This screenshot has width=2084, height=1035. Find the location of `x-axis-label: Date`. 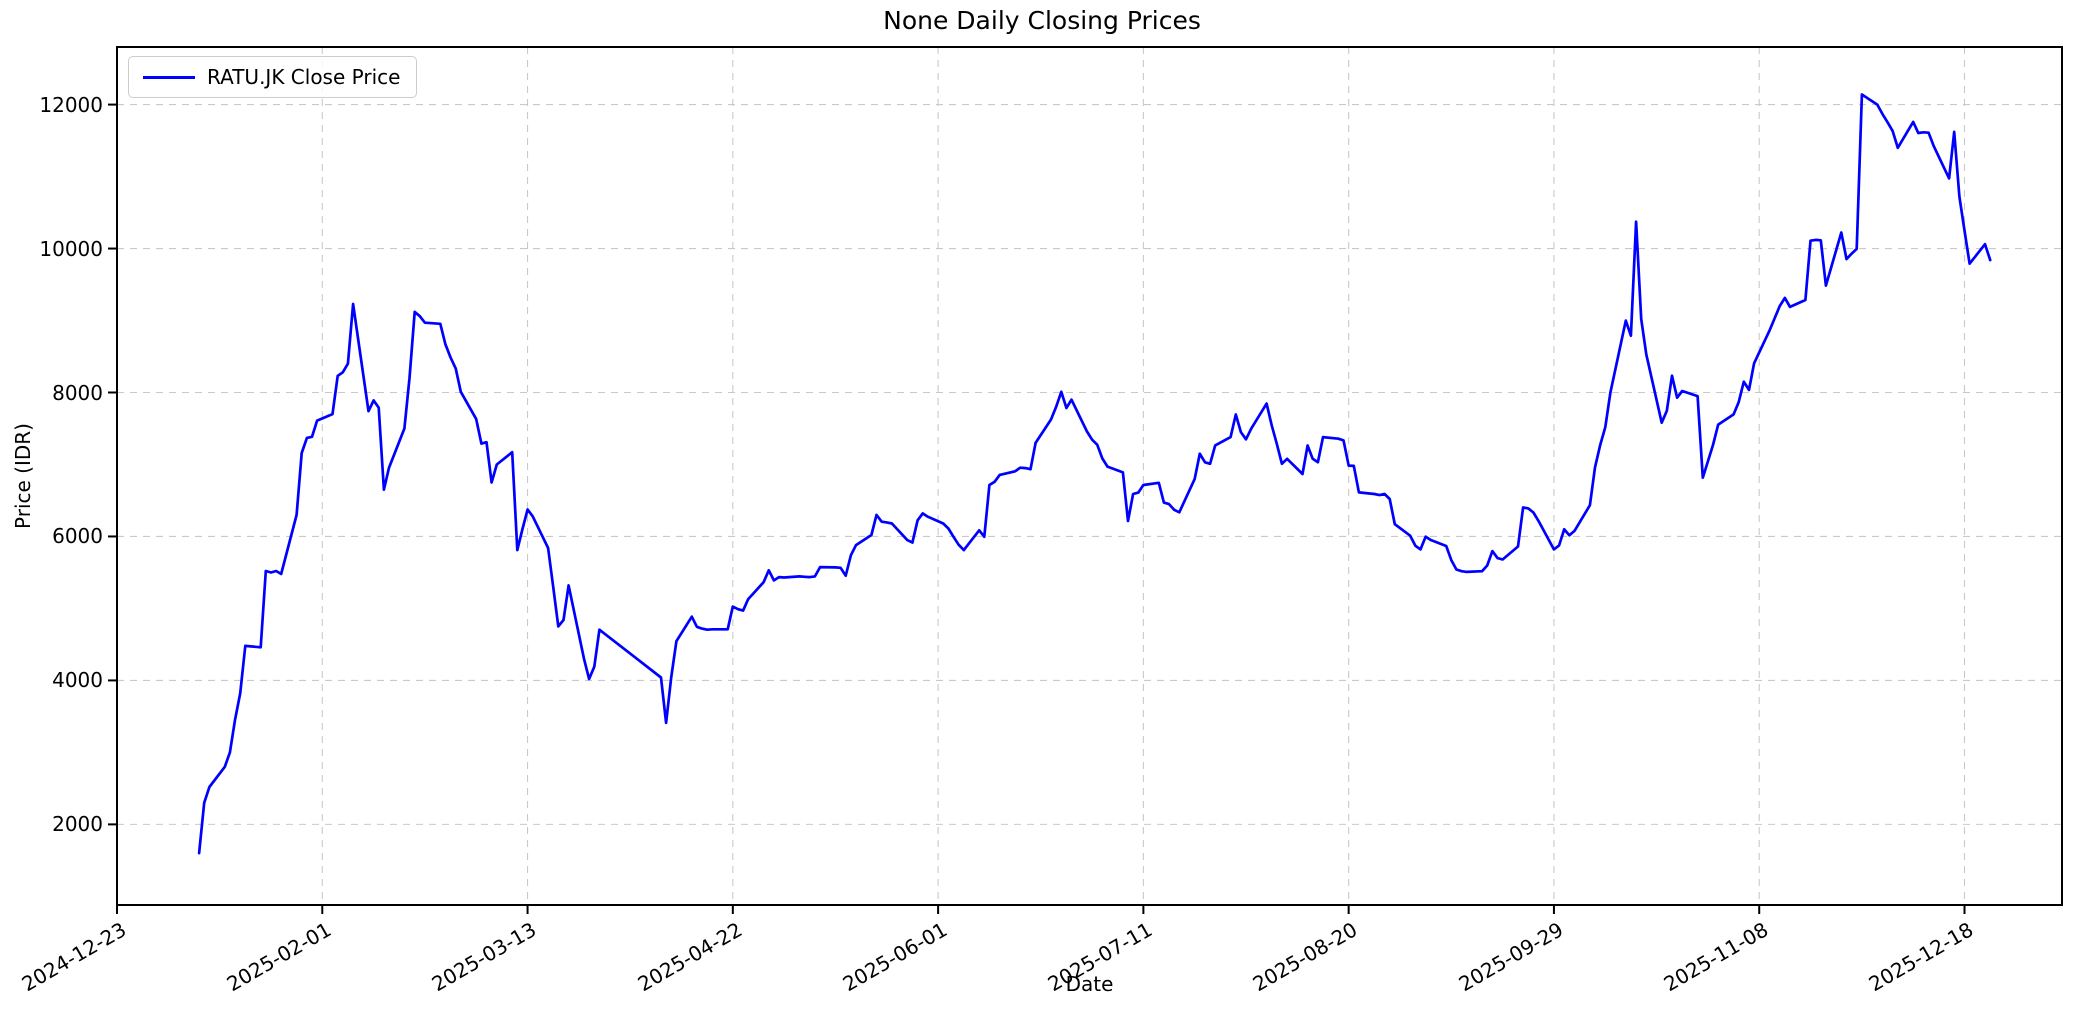

x-axis-label: Date is located at coordinates (1089, 984).